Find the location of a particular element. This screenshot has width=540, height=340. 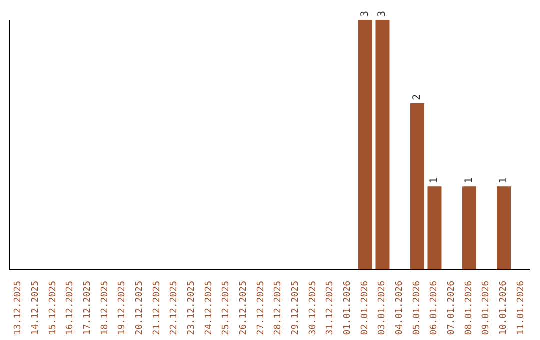

x-tick-label: 15.12.2025 is located at coordinates (53, 308).